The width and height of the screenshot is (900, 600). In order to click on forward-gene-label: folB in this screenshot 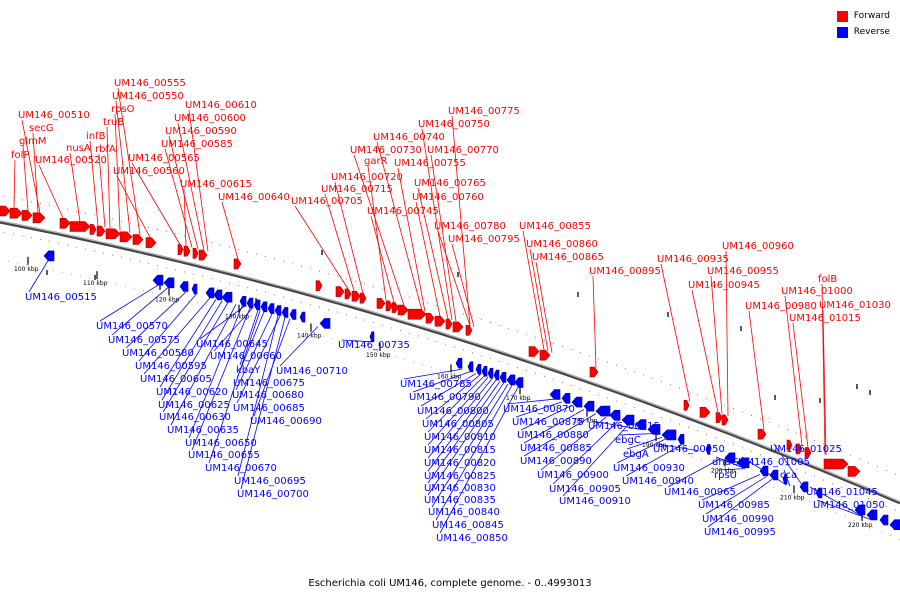, I will do `click(827, 279)`.